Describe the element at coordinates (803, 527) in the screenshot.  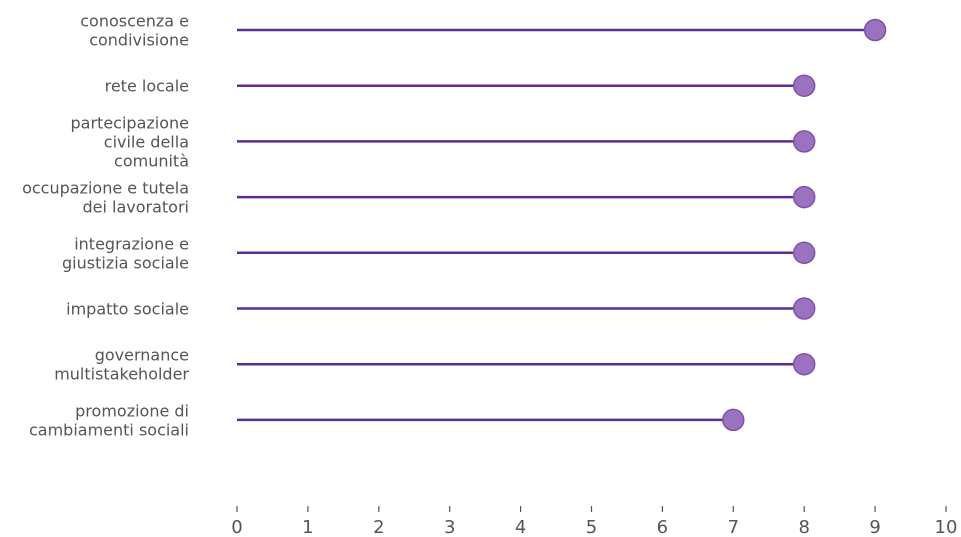
I see `x-tick-label: 8` at that location.